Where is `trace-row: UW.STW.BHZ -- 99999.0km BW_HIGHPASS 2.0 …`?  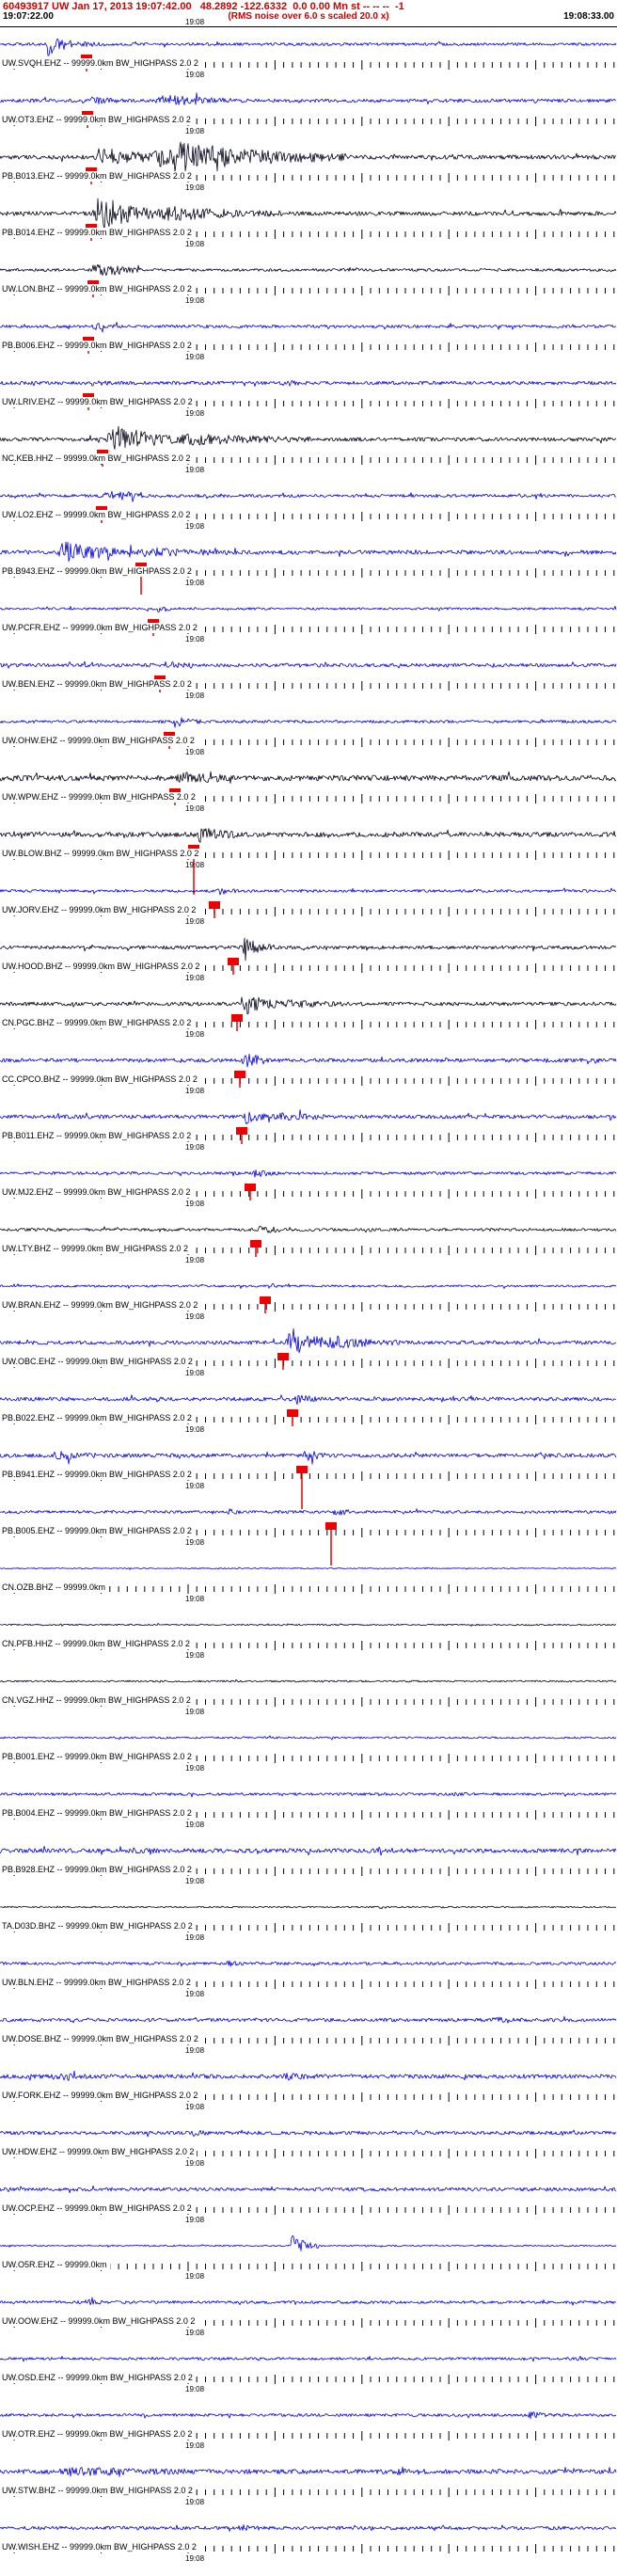
trace-row: UW.STW.BHZ -- 99999.0km BW_HIGHPASS 2.0 … is located at coordinates (308, 2483).